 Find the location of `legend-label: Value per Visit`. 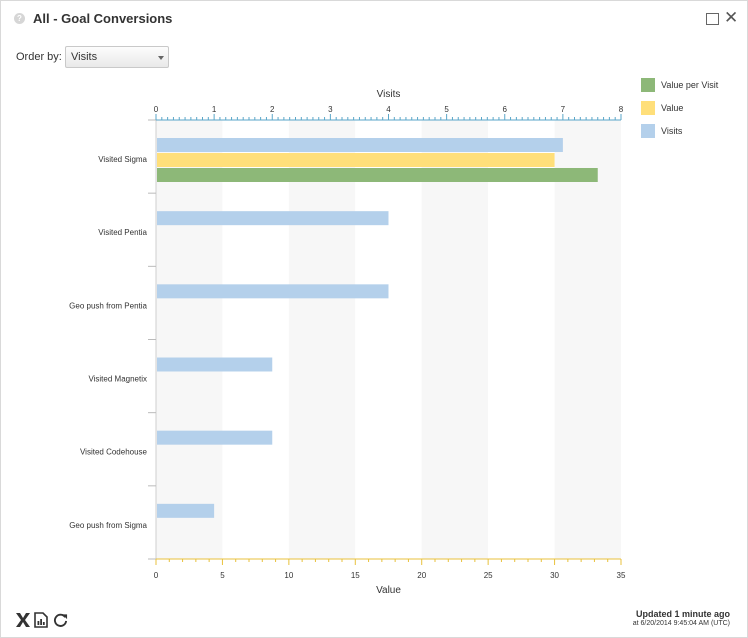

legend-label: Value per Visit is located at coordinates (690, 85).